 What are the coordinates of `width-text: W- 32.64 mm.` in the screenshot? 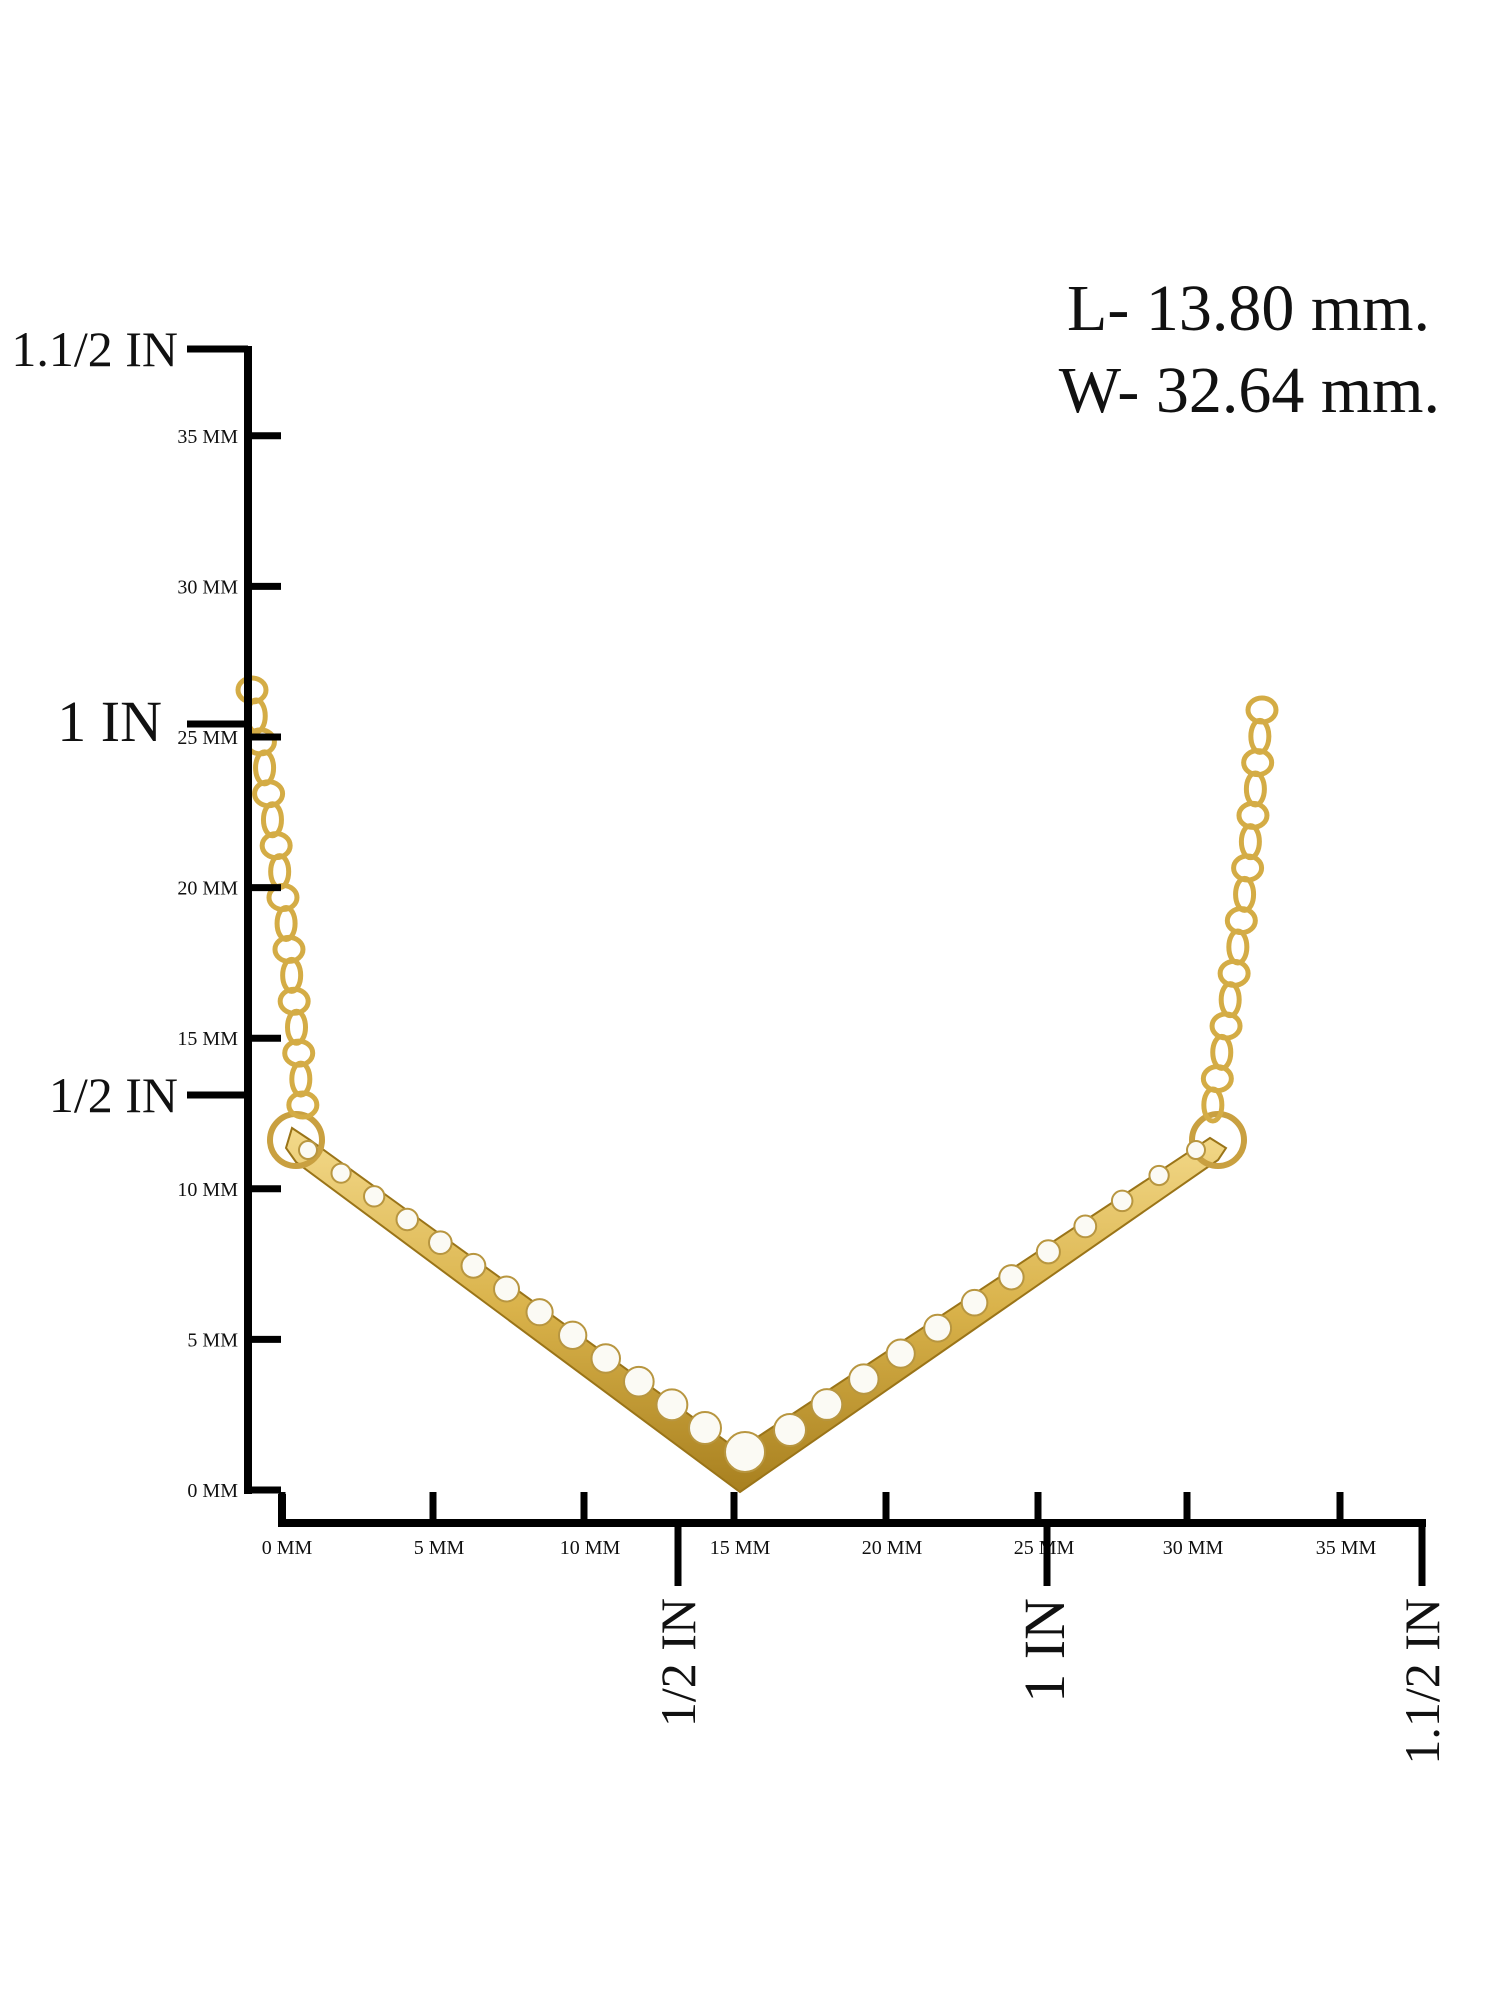 It's located at (1249, 390).